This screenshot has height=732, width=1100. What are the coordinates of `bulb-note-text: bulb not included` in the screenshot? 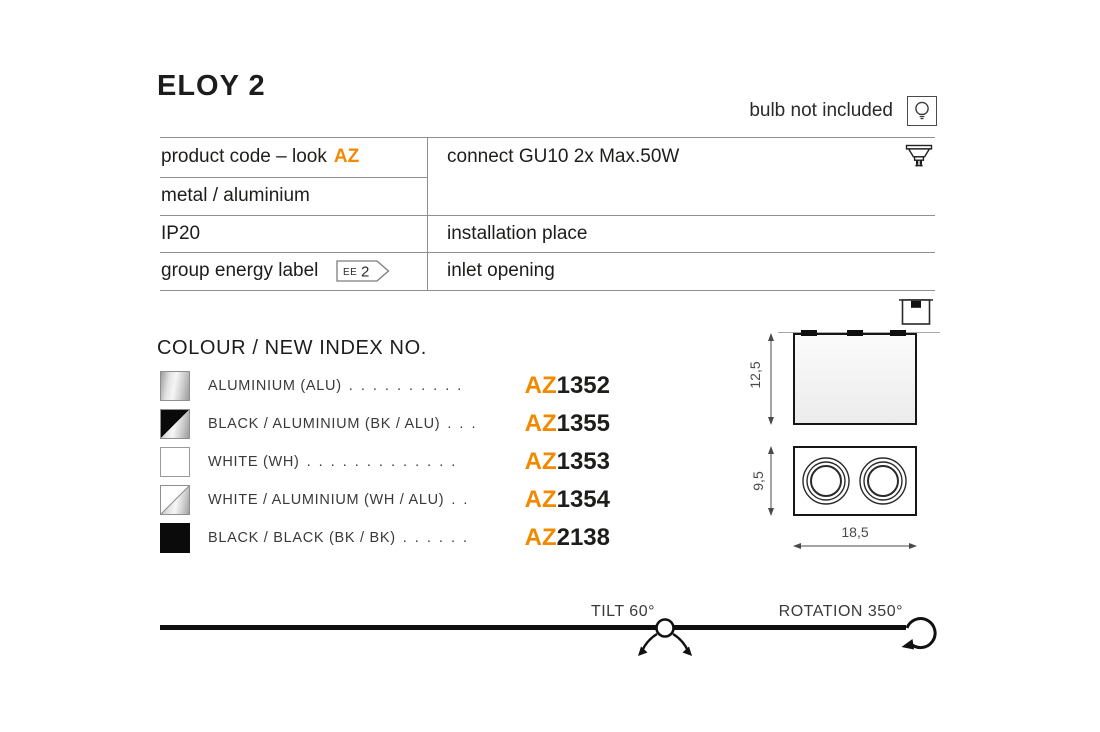 It's located at (821, 110).